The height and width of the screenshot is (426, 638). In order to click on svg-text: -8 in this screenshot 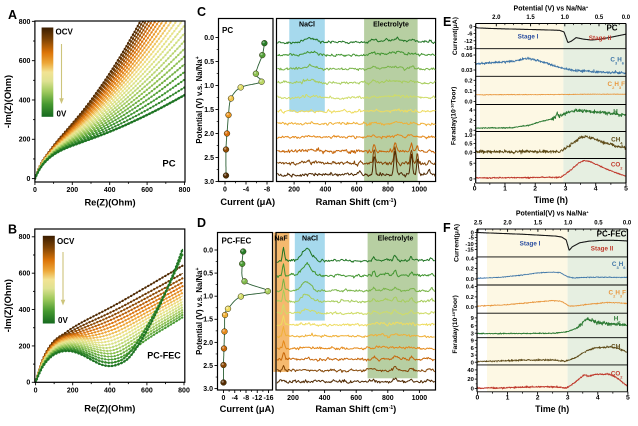, I will do `click(267, 190)`.